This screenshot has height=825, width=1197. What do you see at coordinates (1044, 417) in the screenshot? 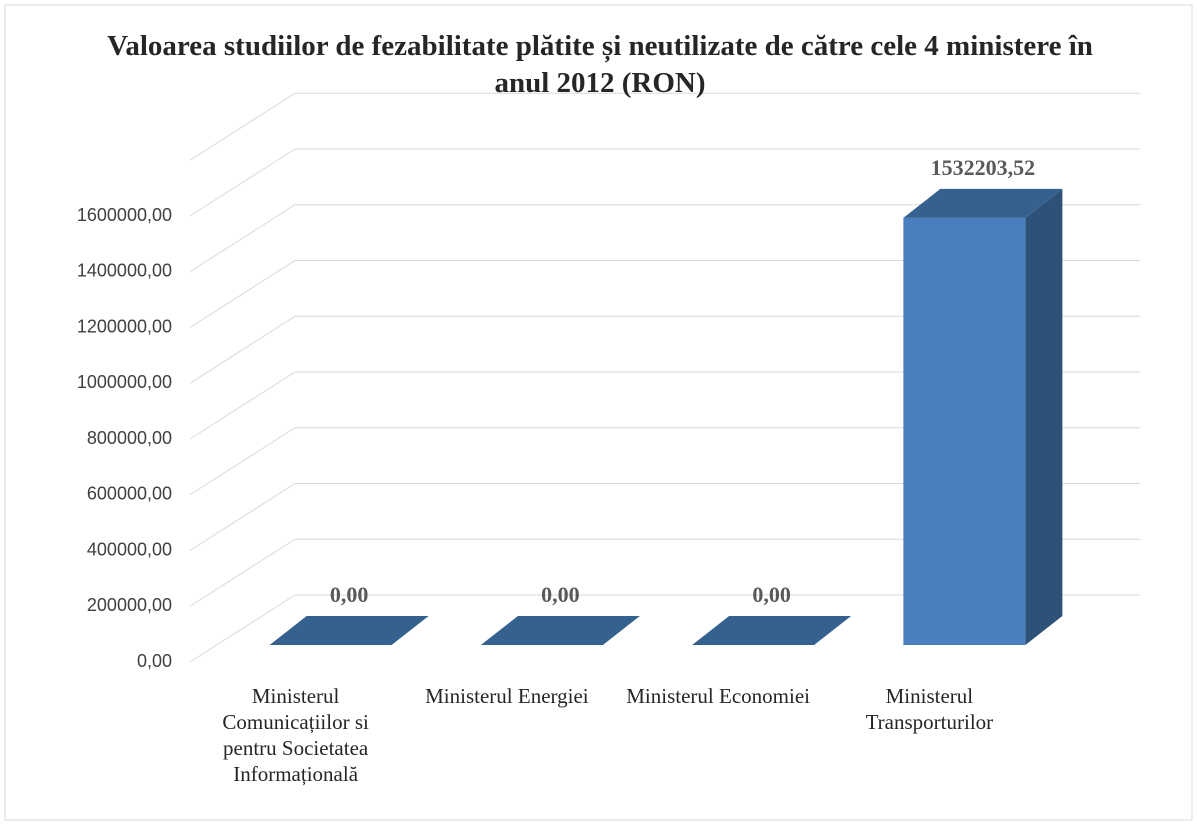
I see `bar-side` at bounding box center [1044, 417].